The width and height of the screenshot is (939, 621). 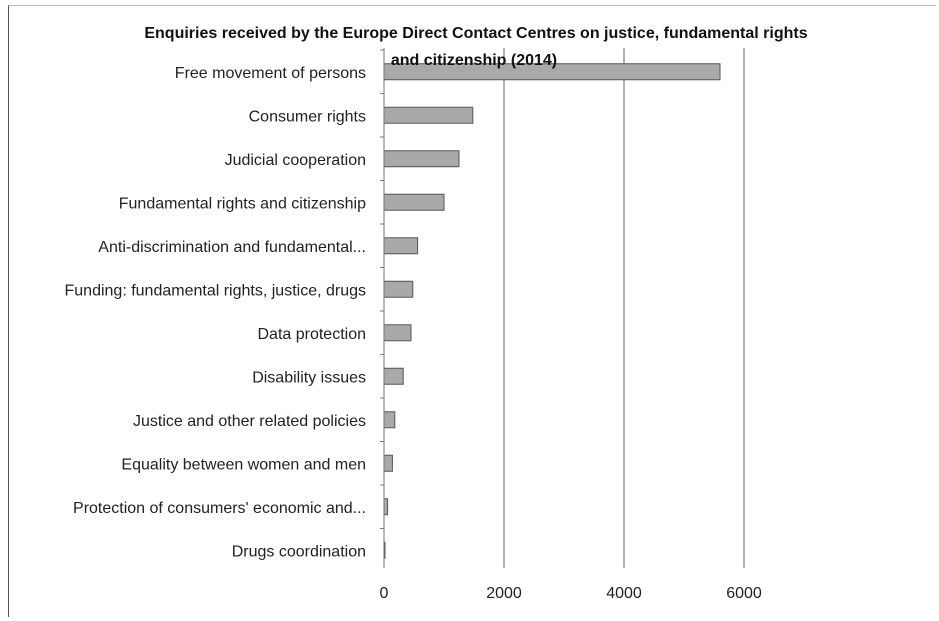 I want to click on x-axis-tick-labels: 0 2000 4000 6000, so click(x=571, y=593).